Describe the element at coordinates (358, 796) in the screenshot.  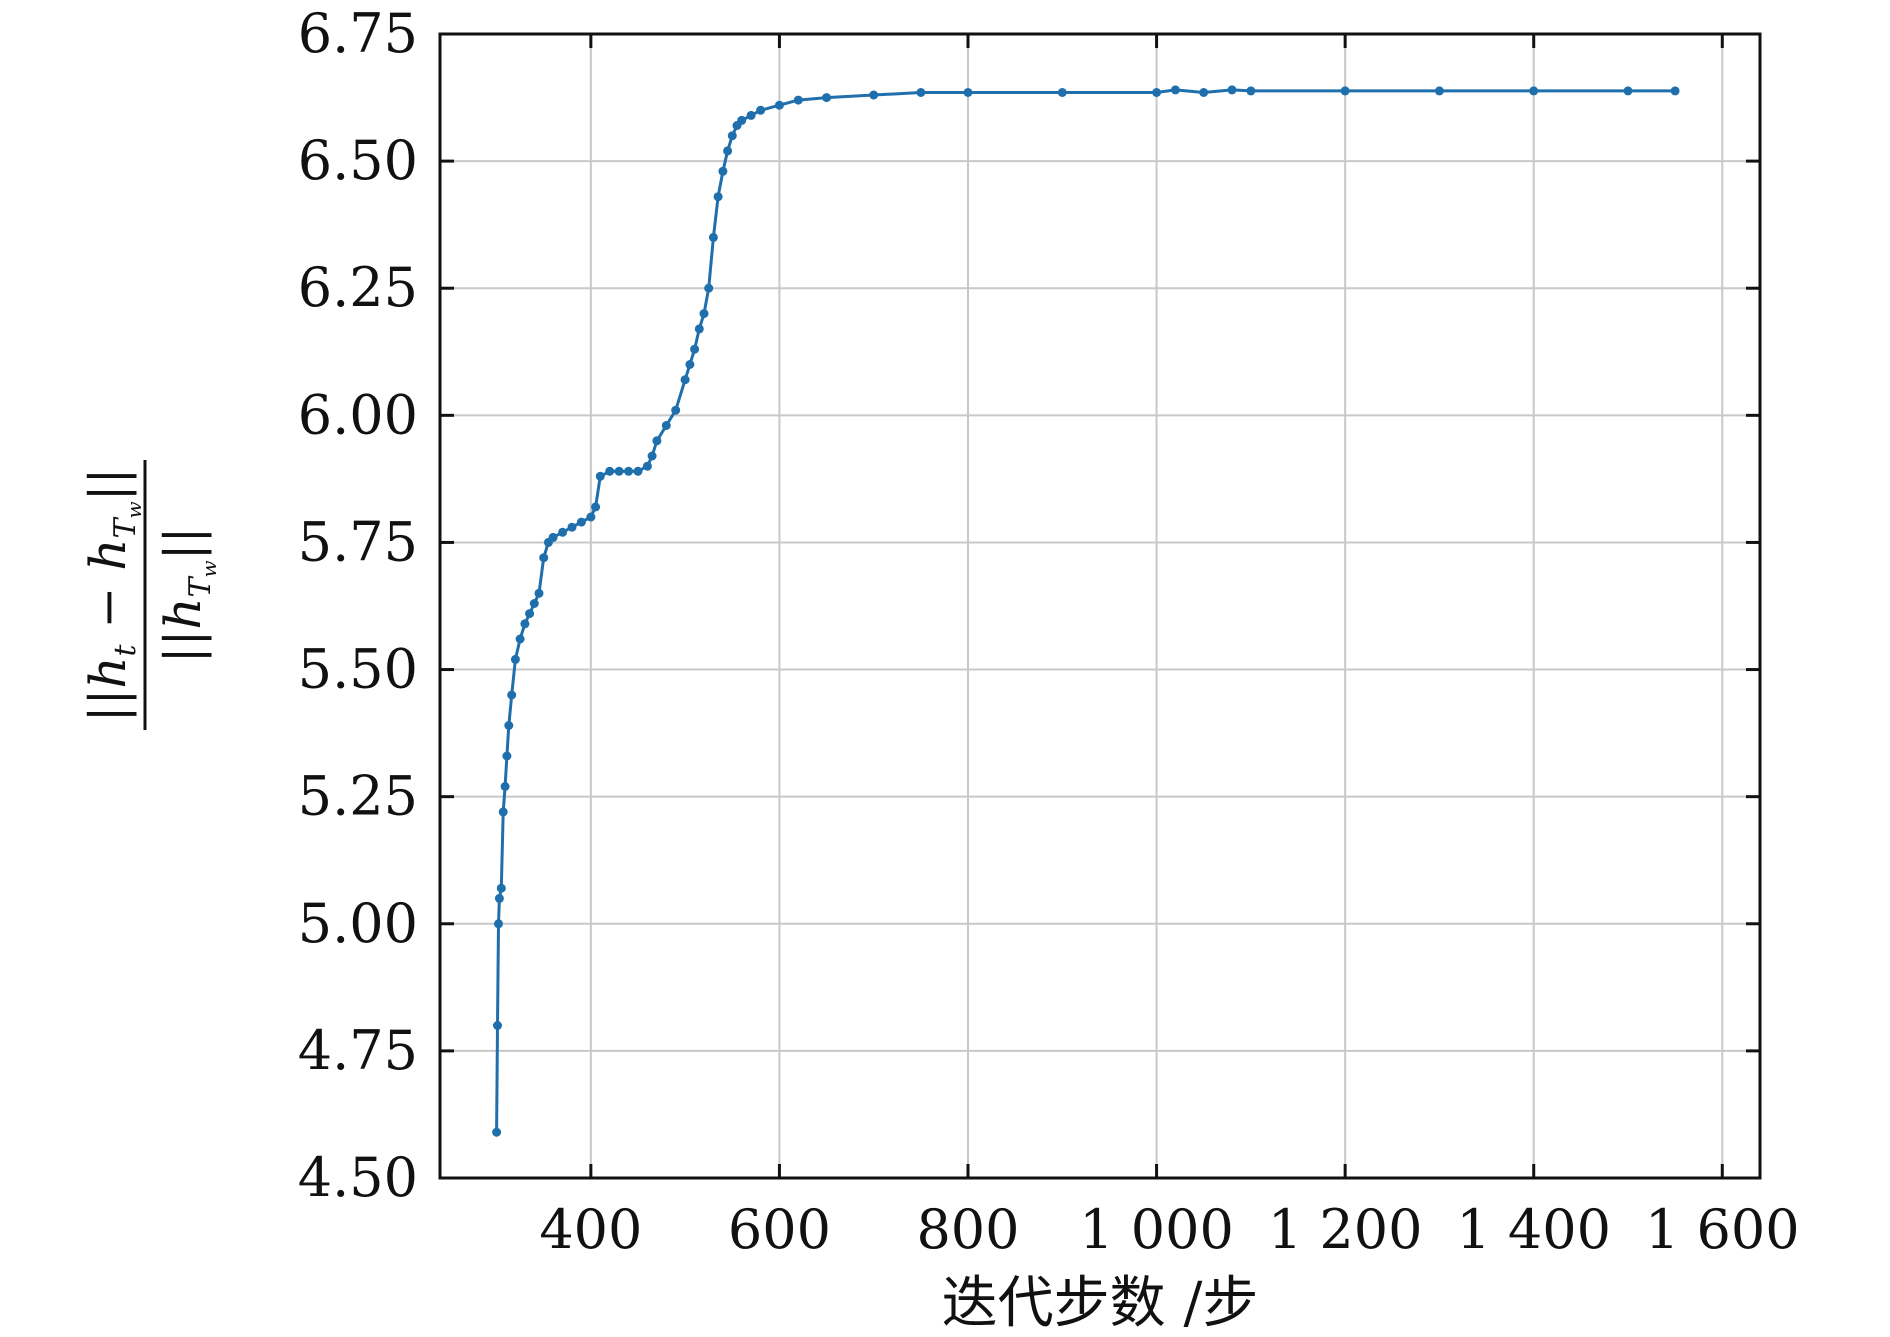
I see `y-tick-label: 5.25` at that location.